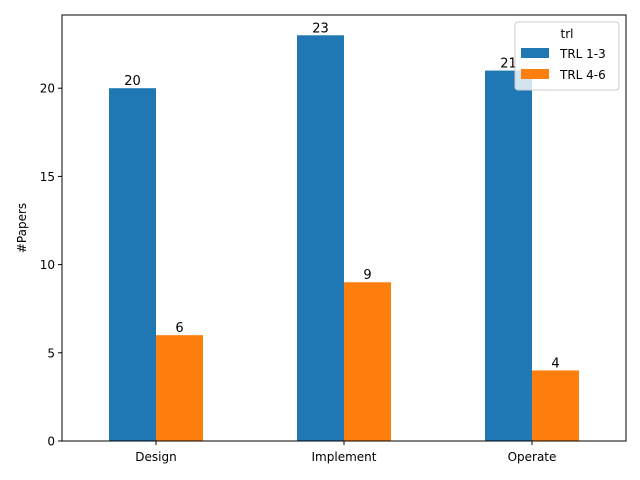 The width and height of the screenshot is (640, 480). I want to click on y-tick-label: 15, so click(47, 177).